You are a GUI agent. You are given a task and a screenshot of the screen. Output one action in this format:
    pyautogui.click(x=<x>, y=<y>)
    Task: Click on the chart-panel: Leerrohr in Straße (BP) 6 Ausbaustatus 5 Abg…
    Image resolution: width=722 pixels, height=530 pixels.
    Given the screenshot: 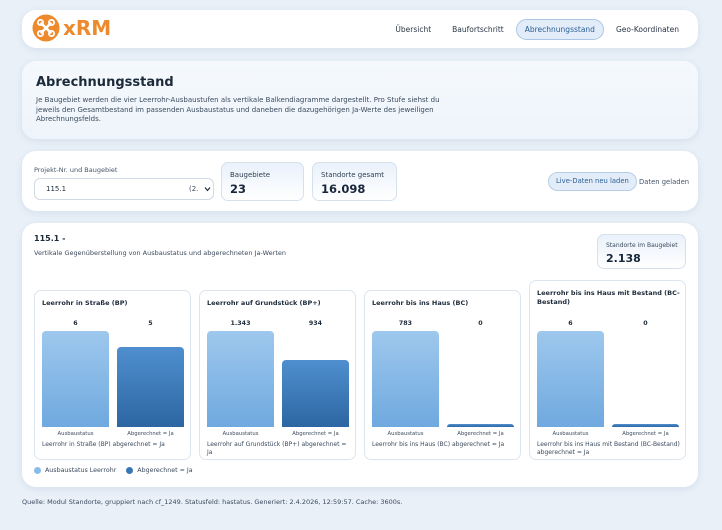 What is the action you would take?
    pyautogui.click(x=112, y=375)
    